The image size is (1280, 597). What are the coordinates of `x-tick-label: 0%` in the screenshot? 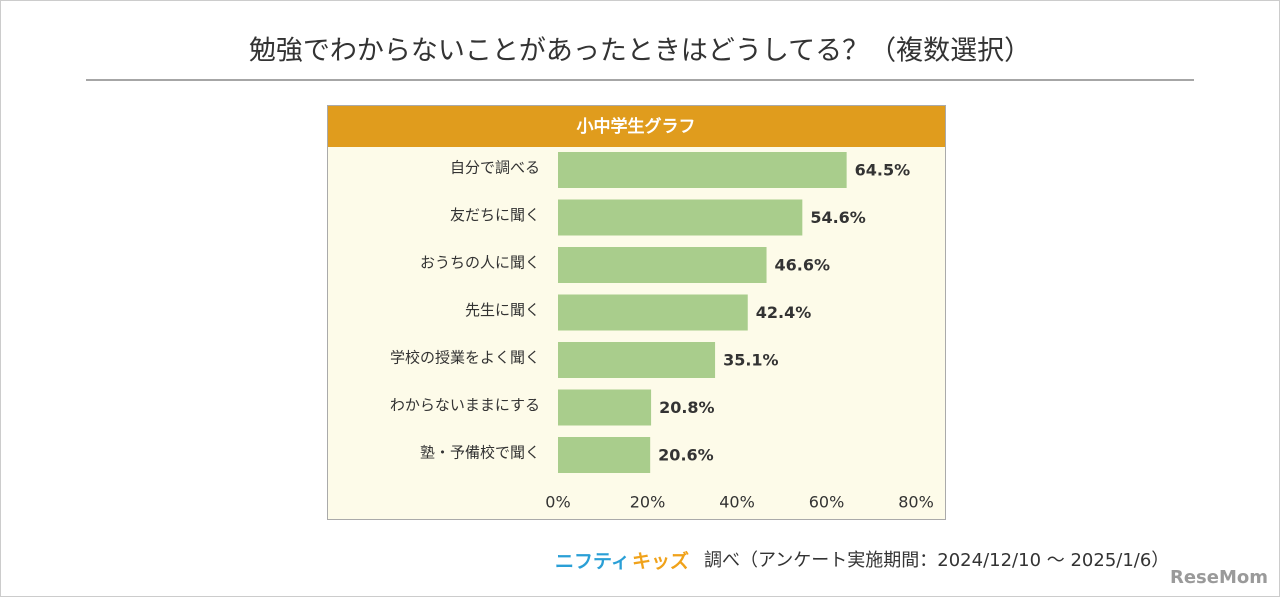 It's located at (557, 502).